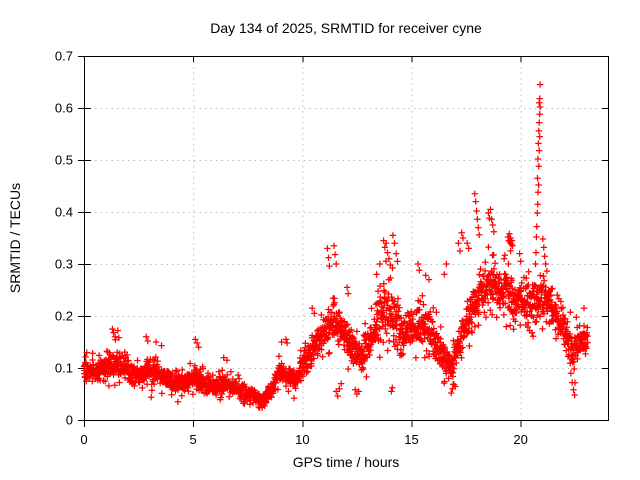 Image resolution: width=640 pixels, height=480 pixels. What do you see at coordinates (64, 368) in the screenshot?
I see `svg-text: 0.1` at bounding box center [64, 368].